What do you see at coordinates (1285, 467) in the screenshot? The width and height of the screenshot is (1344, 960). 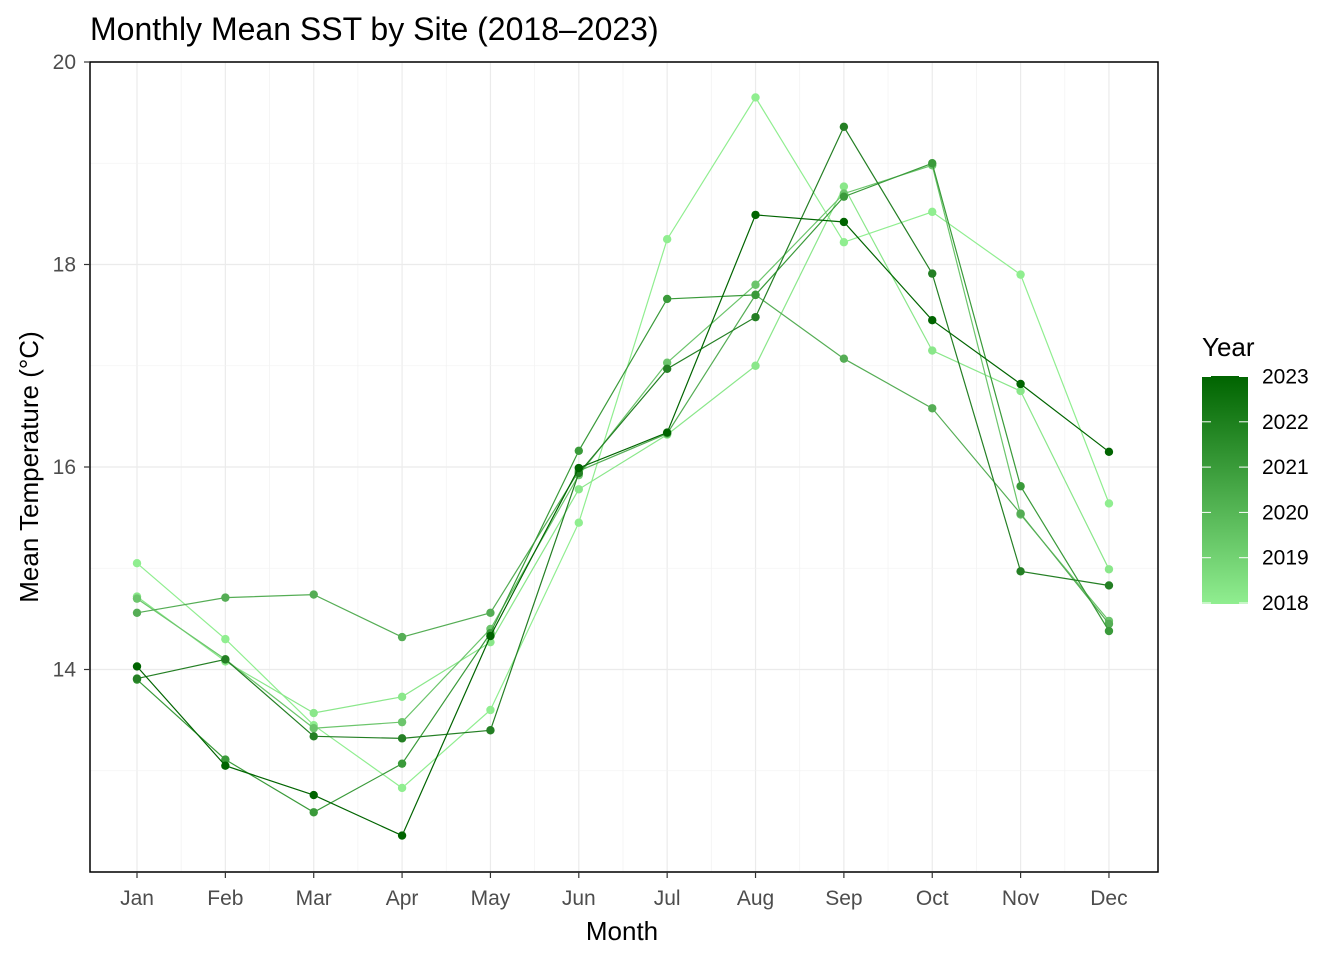 I see `legend-label: 2021` at bounding box center [1285, 467].